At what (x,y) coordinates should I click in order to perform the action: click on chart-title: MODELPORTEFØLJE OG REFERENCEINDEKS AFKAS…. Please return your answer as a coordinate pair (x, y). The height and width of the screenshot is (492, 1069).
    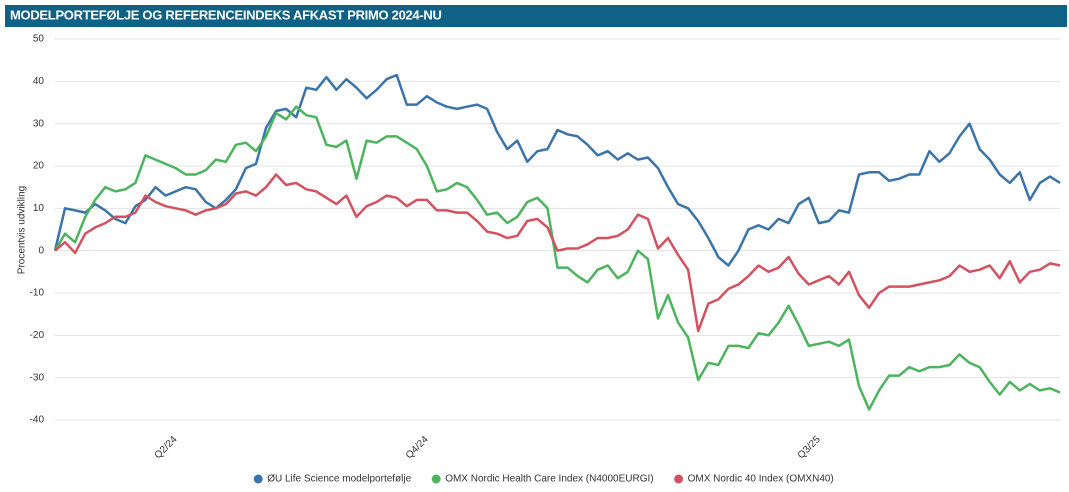
    Looking at the image, I should click on (226, 14).